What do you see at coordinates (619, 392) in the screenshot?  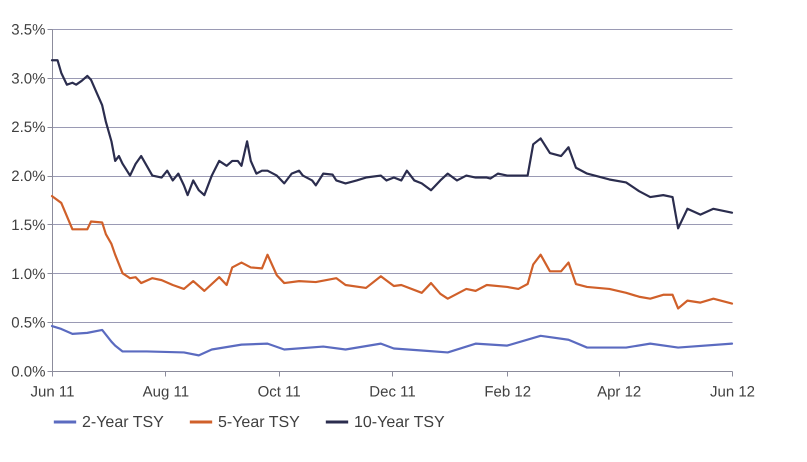 I see `x-tick-label: Apr 12` at bounding box center [619, 392].